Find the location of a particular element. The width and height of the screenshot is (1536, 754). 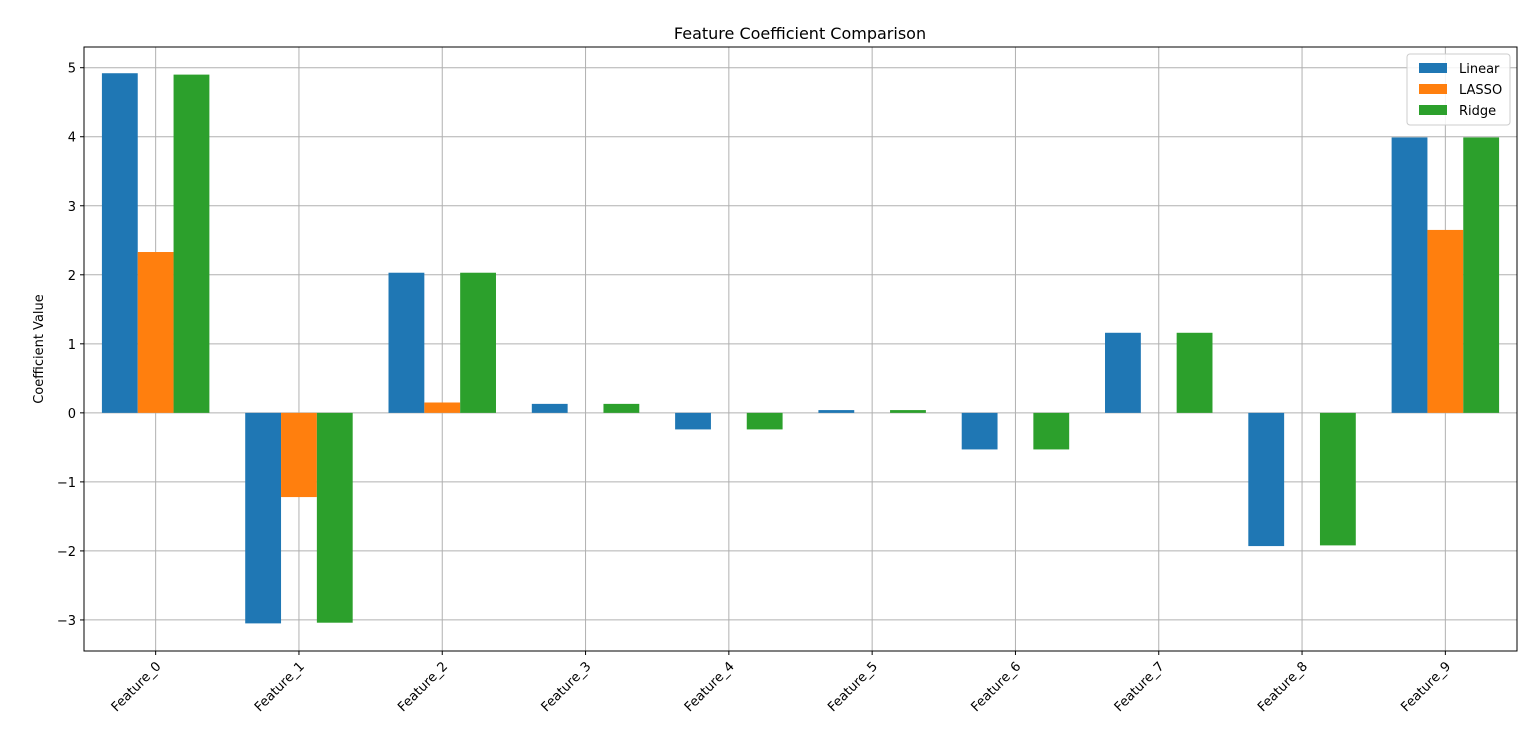

y-tick-label: −3 is located at coordinates (66, 621).